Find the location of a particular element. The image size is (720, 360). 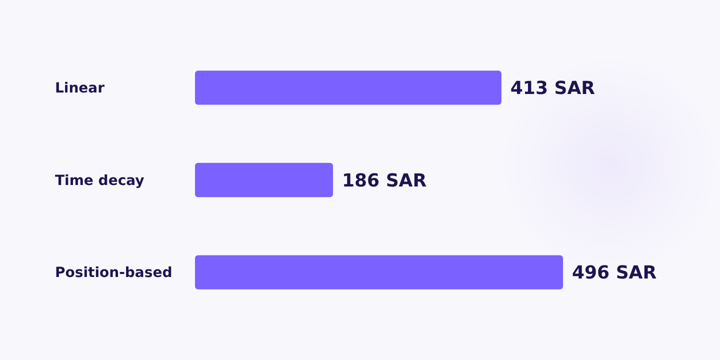

data-label: 186 SAR is located at coordinates (384, 181).